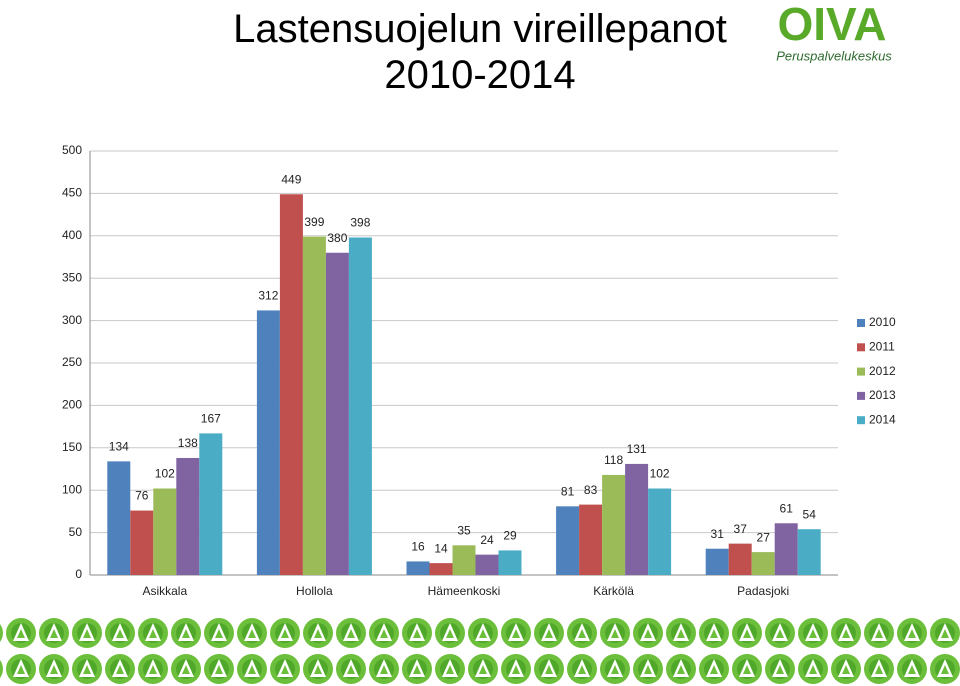 Image resolution: width=960 pixels, height=686 pixels. Describe the element at coordinates (882, 346) in the screenshot. I see `legend-label: 2011` at that location.